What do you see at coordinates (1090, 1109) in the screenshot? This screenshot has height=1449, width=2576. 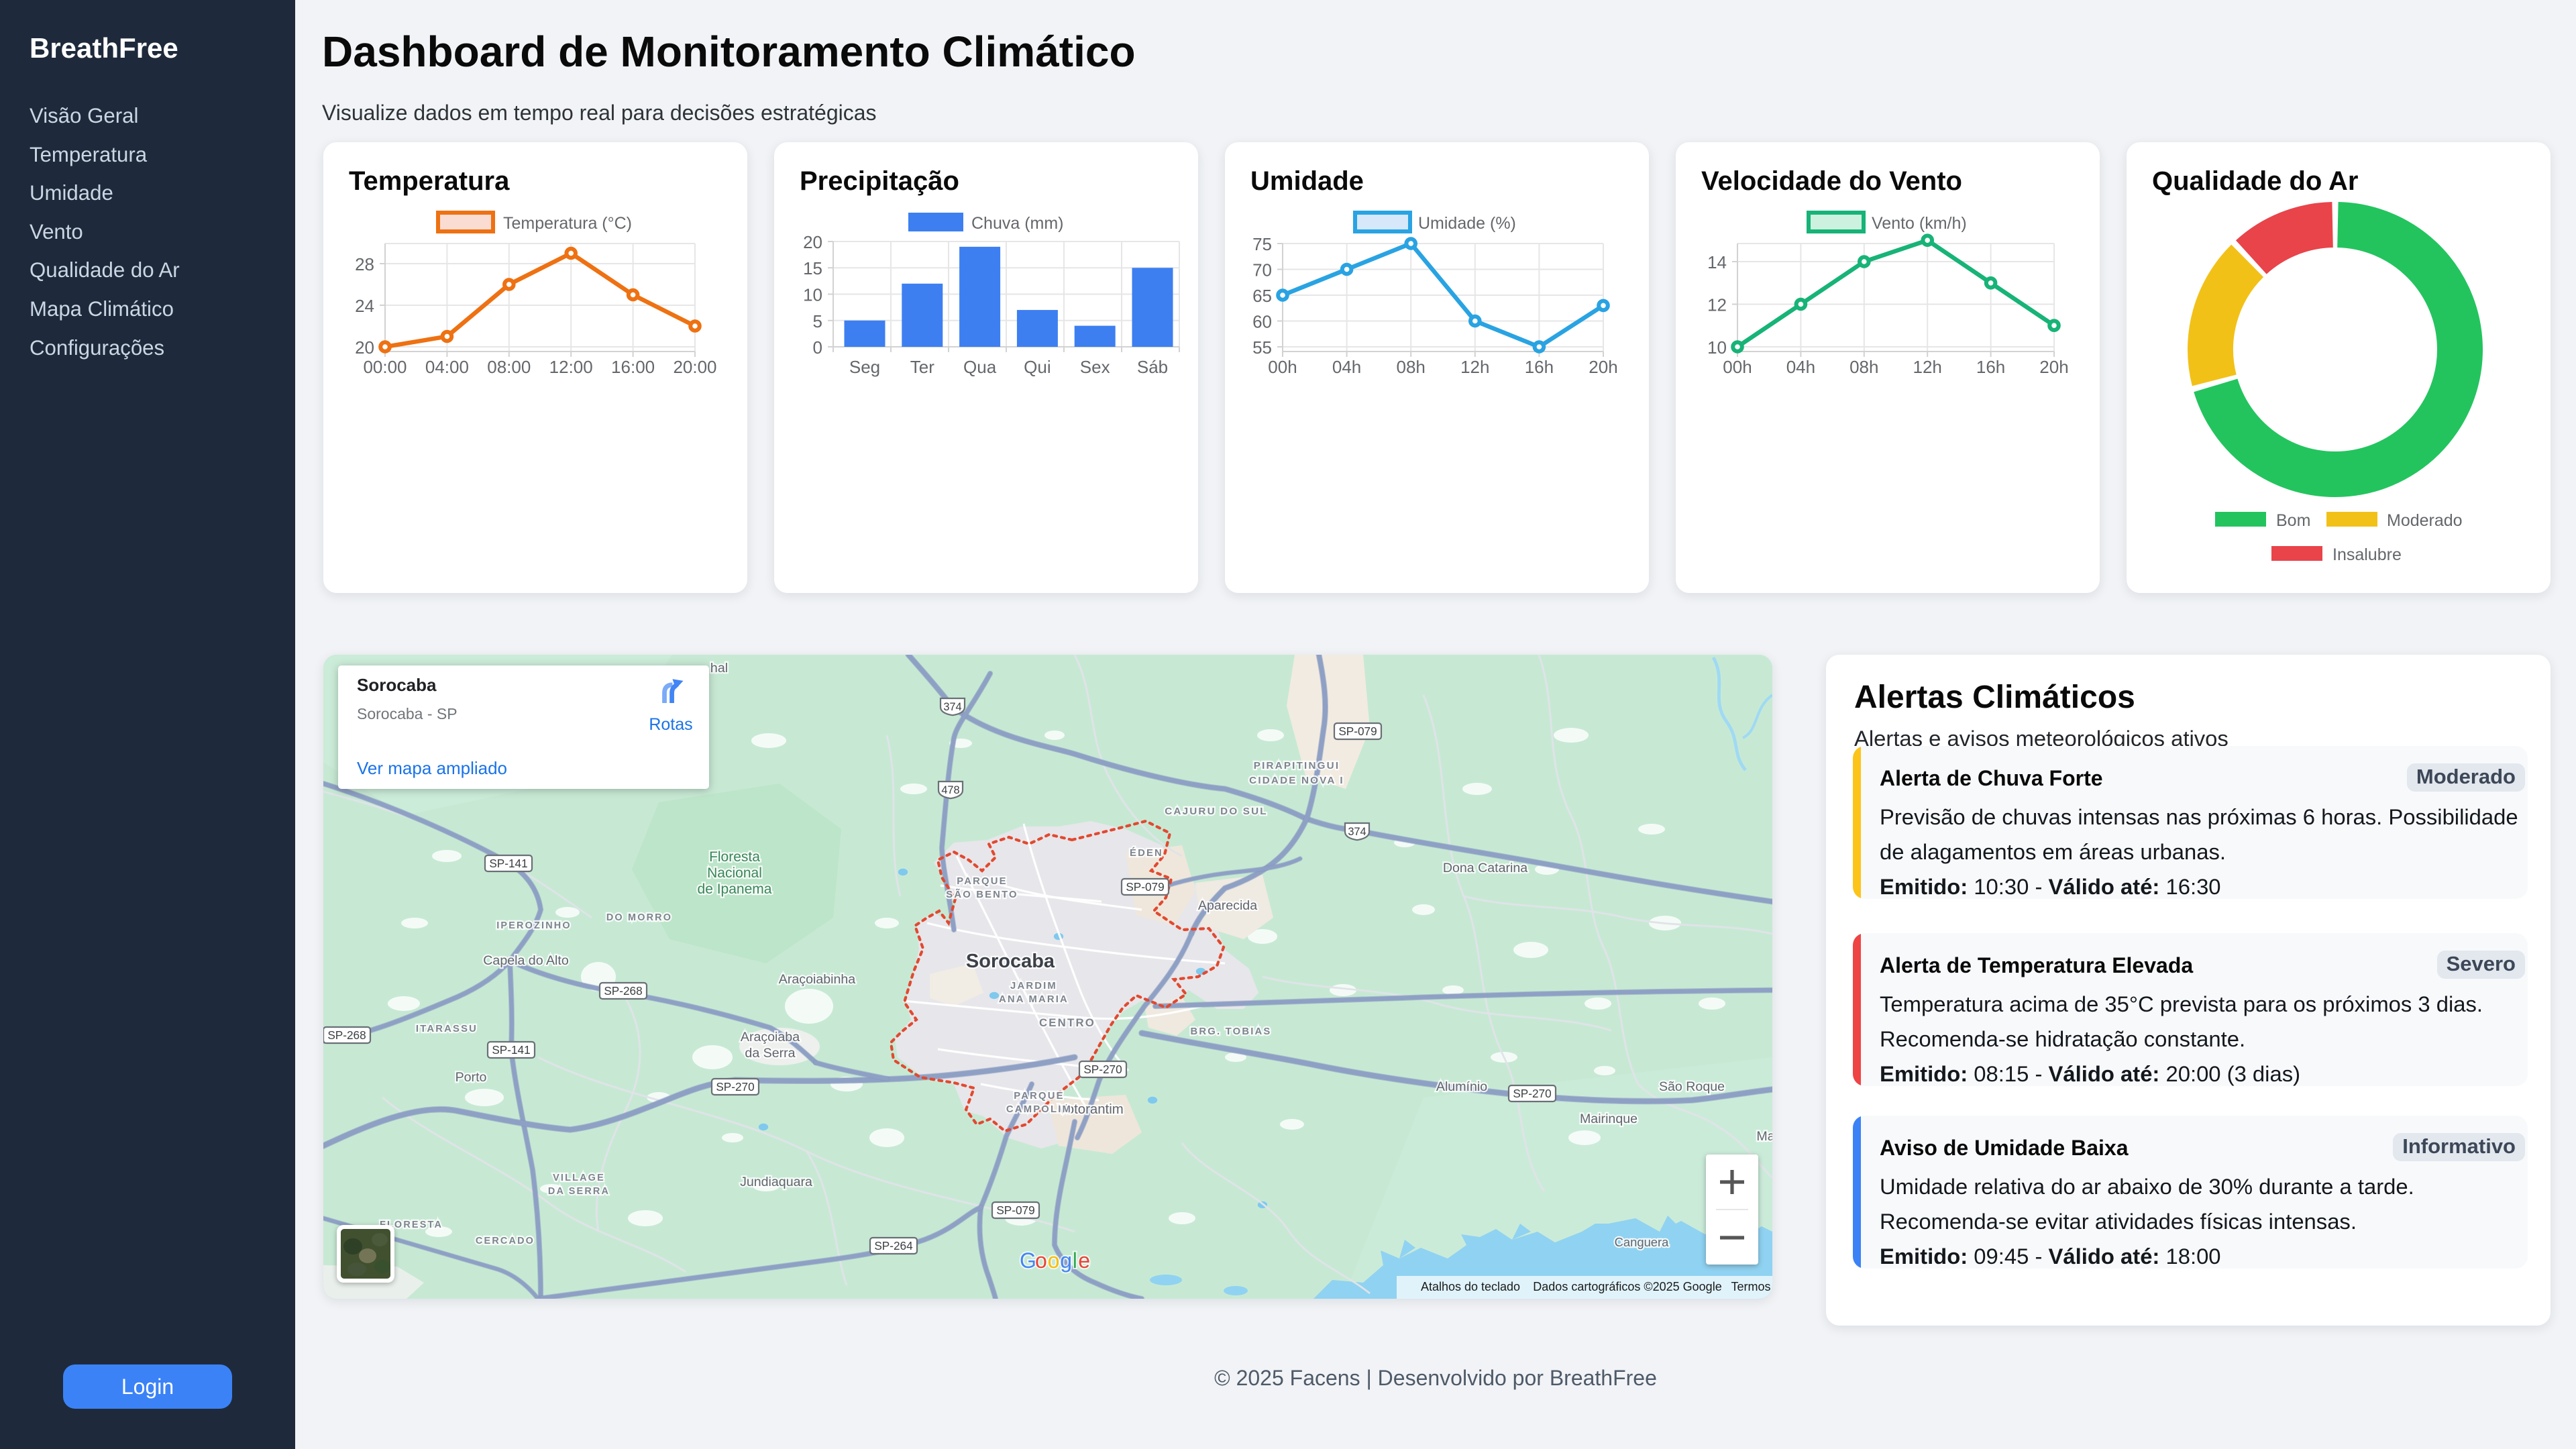 I see `svg-text: Votorantim` at bounding box center [1090, 1109].